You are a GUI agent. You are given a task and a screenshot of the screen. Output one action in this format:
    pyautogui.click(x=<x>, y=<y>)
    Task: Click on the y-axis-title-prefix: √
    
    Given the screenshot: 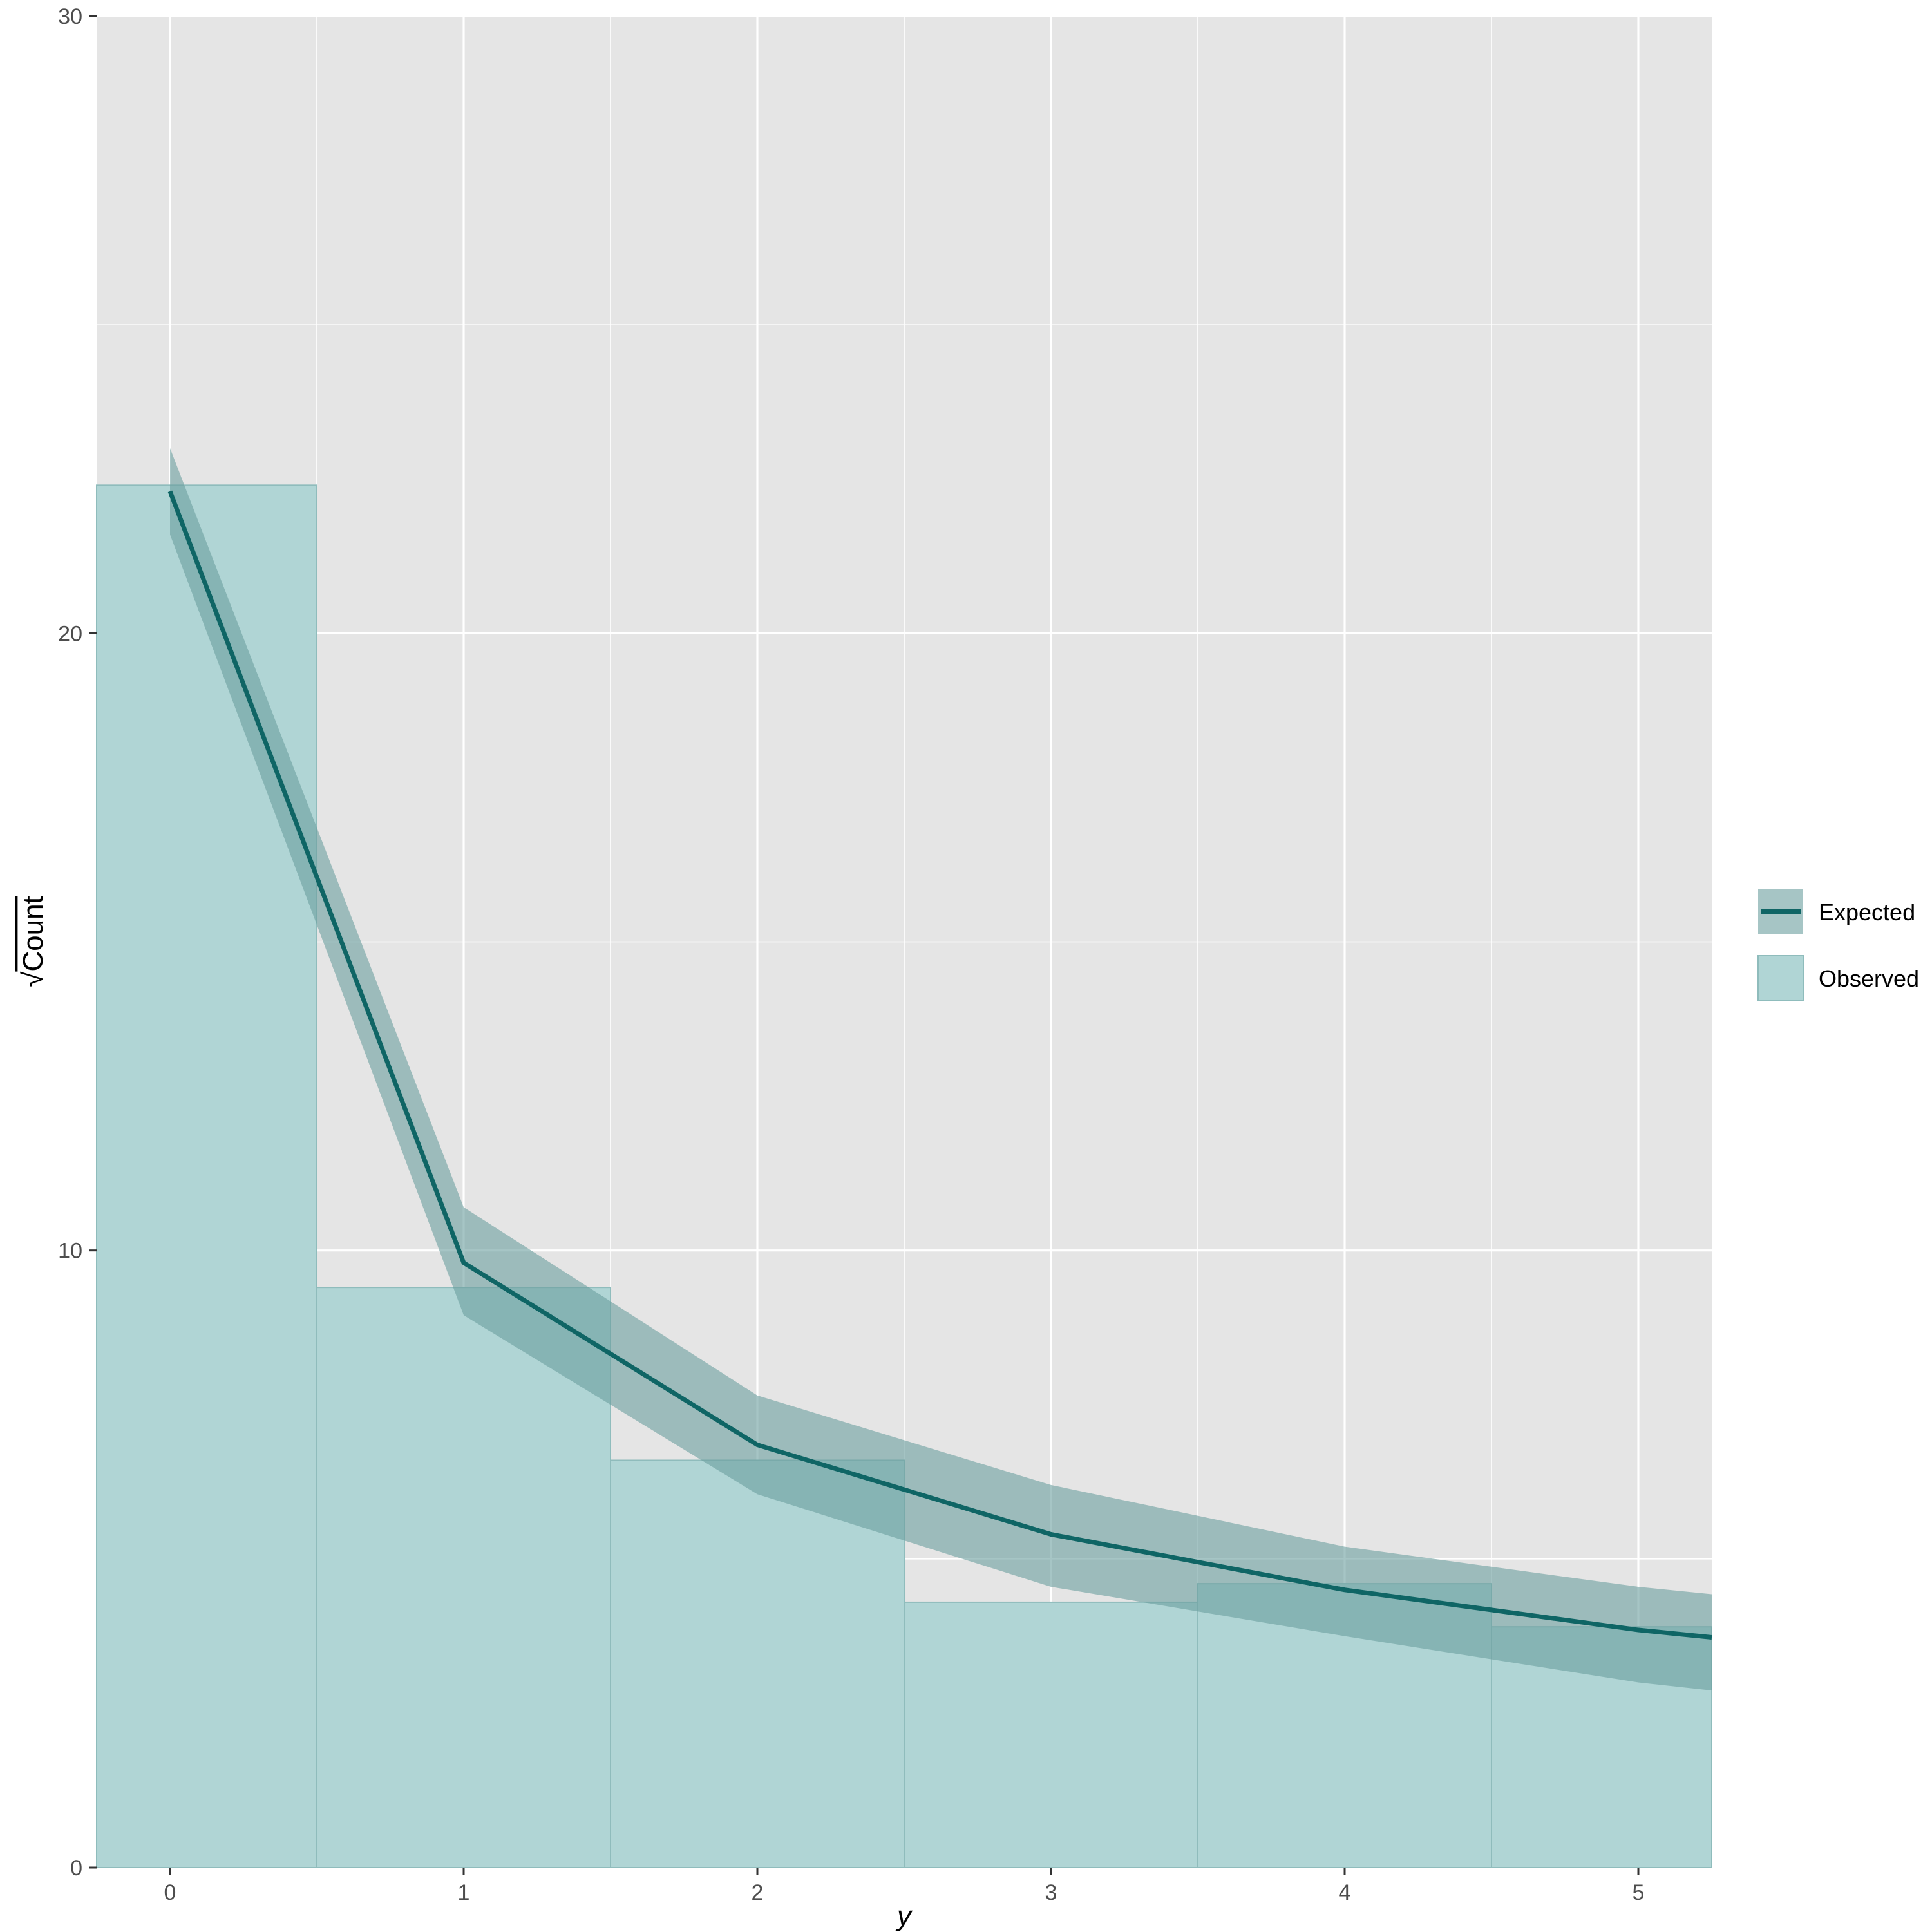 What is the action you would take?
    pyautogui.click(x=33, y=979)
    